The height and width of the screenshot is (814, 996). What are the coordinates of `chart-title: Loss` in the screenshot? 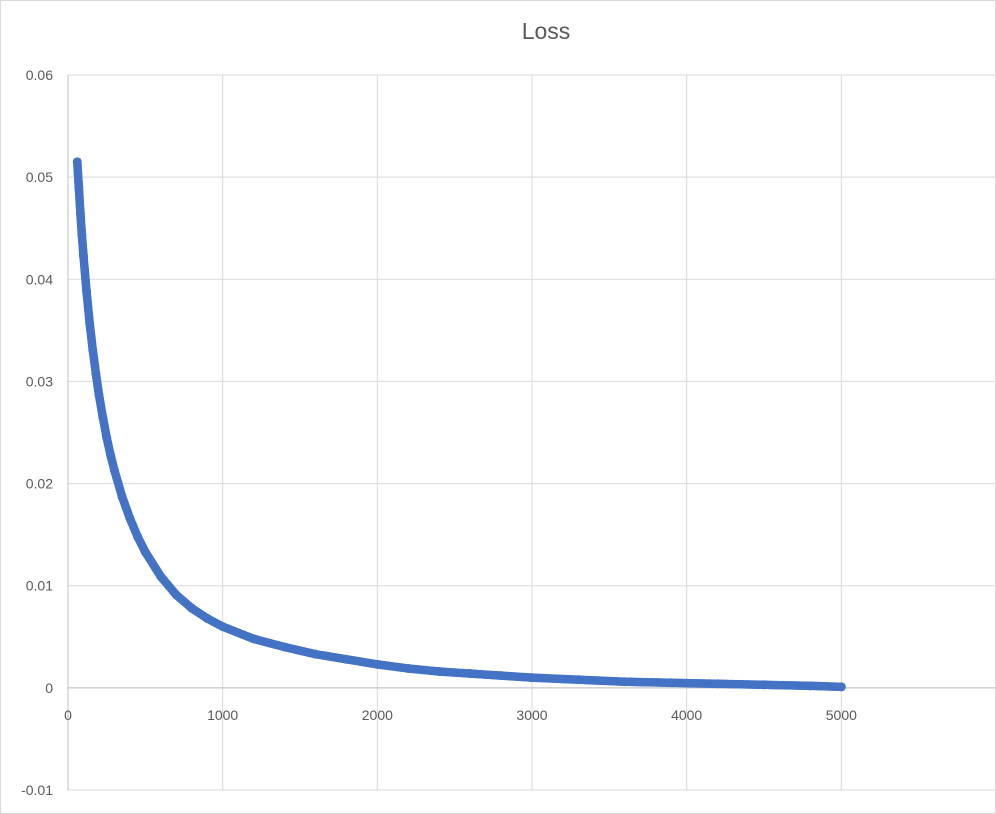 It's located at (546, 31).